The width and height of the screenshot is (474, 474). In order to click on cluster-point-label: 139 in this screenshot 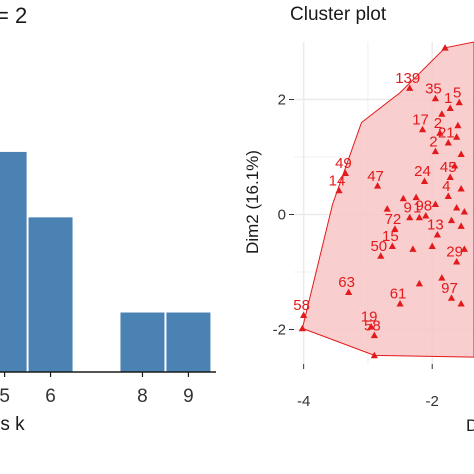, I will do `click(407, 78)`.